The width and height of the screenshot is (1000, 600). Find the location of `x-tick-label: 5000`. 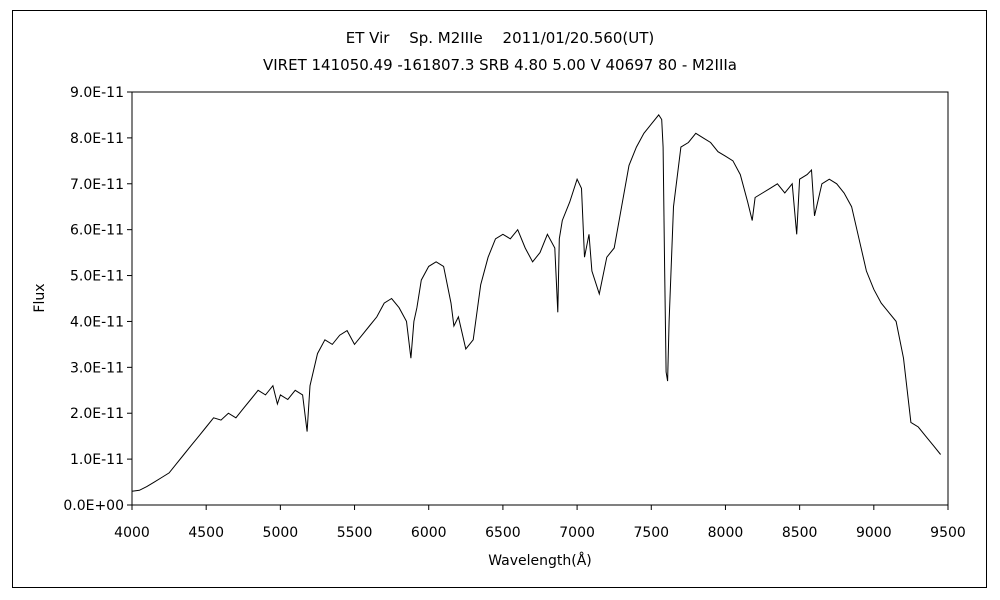

x-tick-label: 5000 is located at coordinates (281, 533).